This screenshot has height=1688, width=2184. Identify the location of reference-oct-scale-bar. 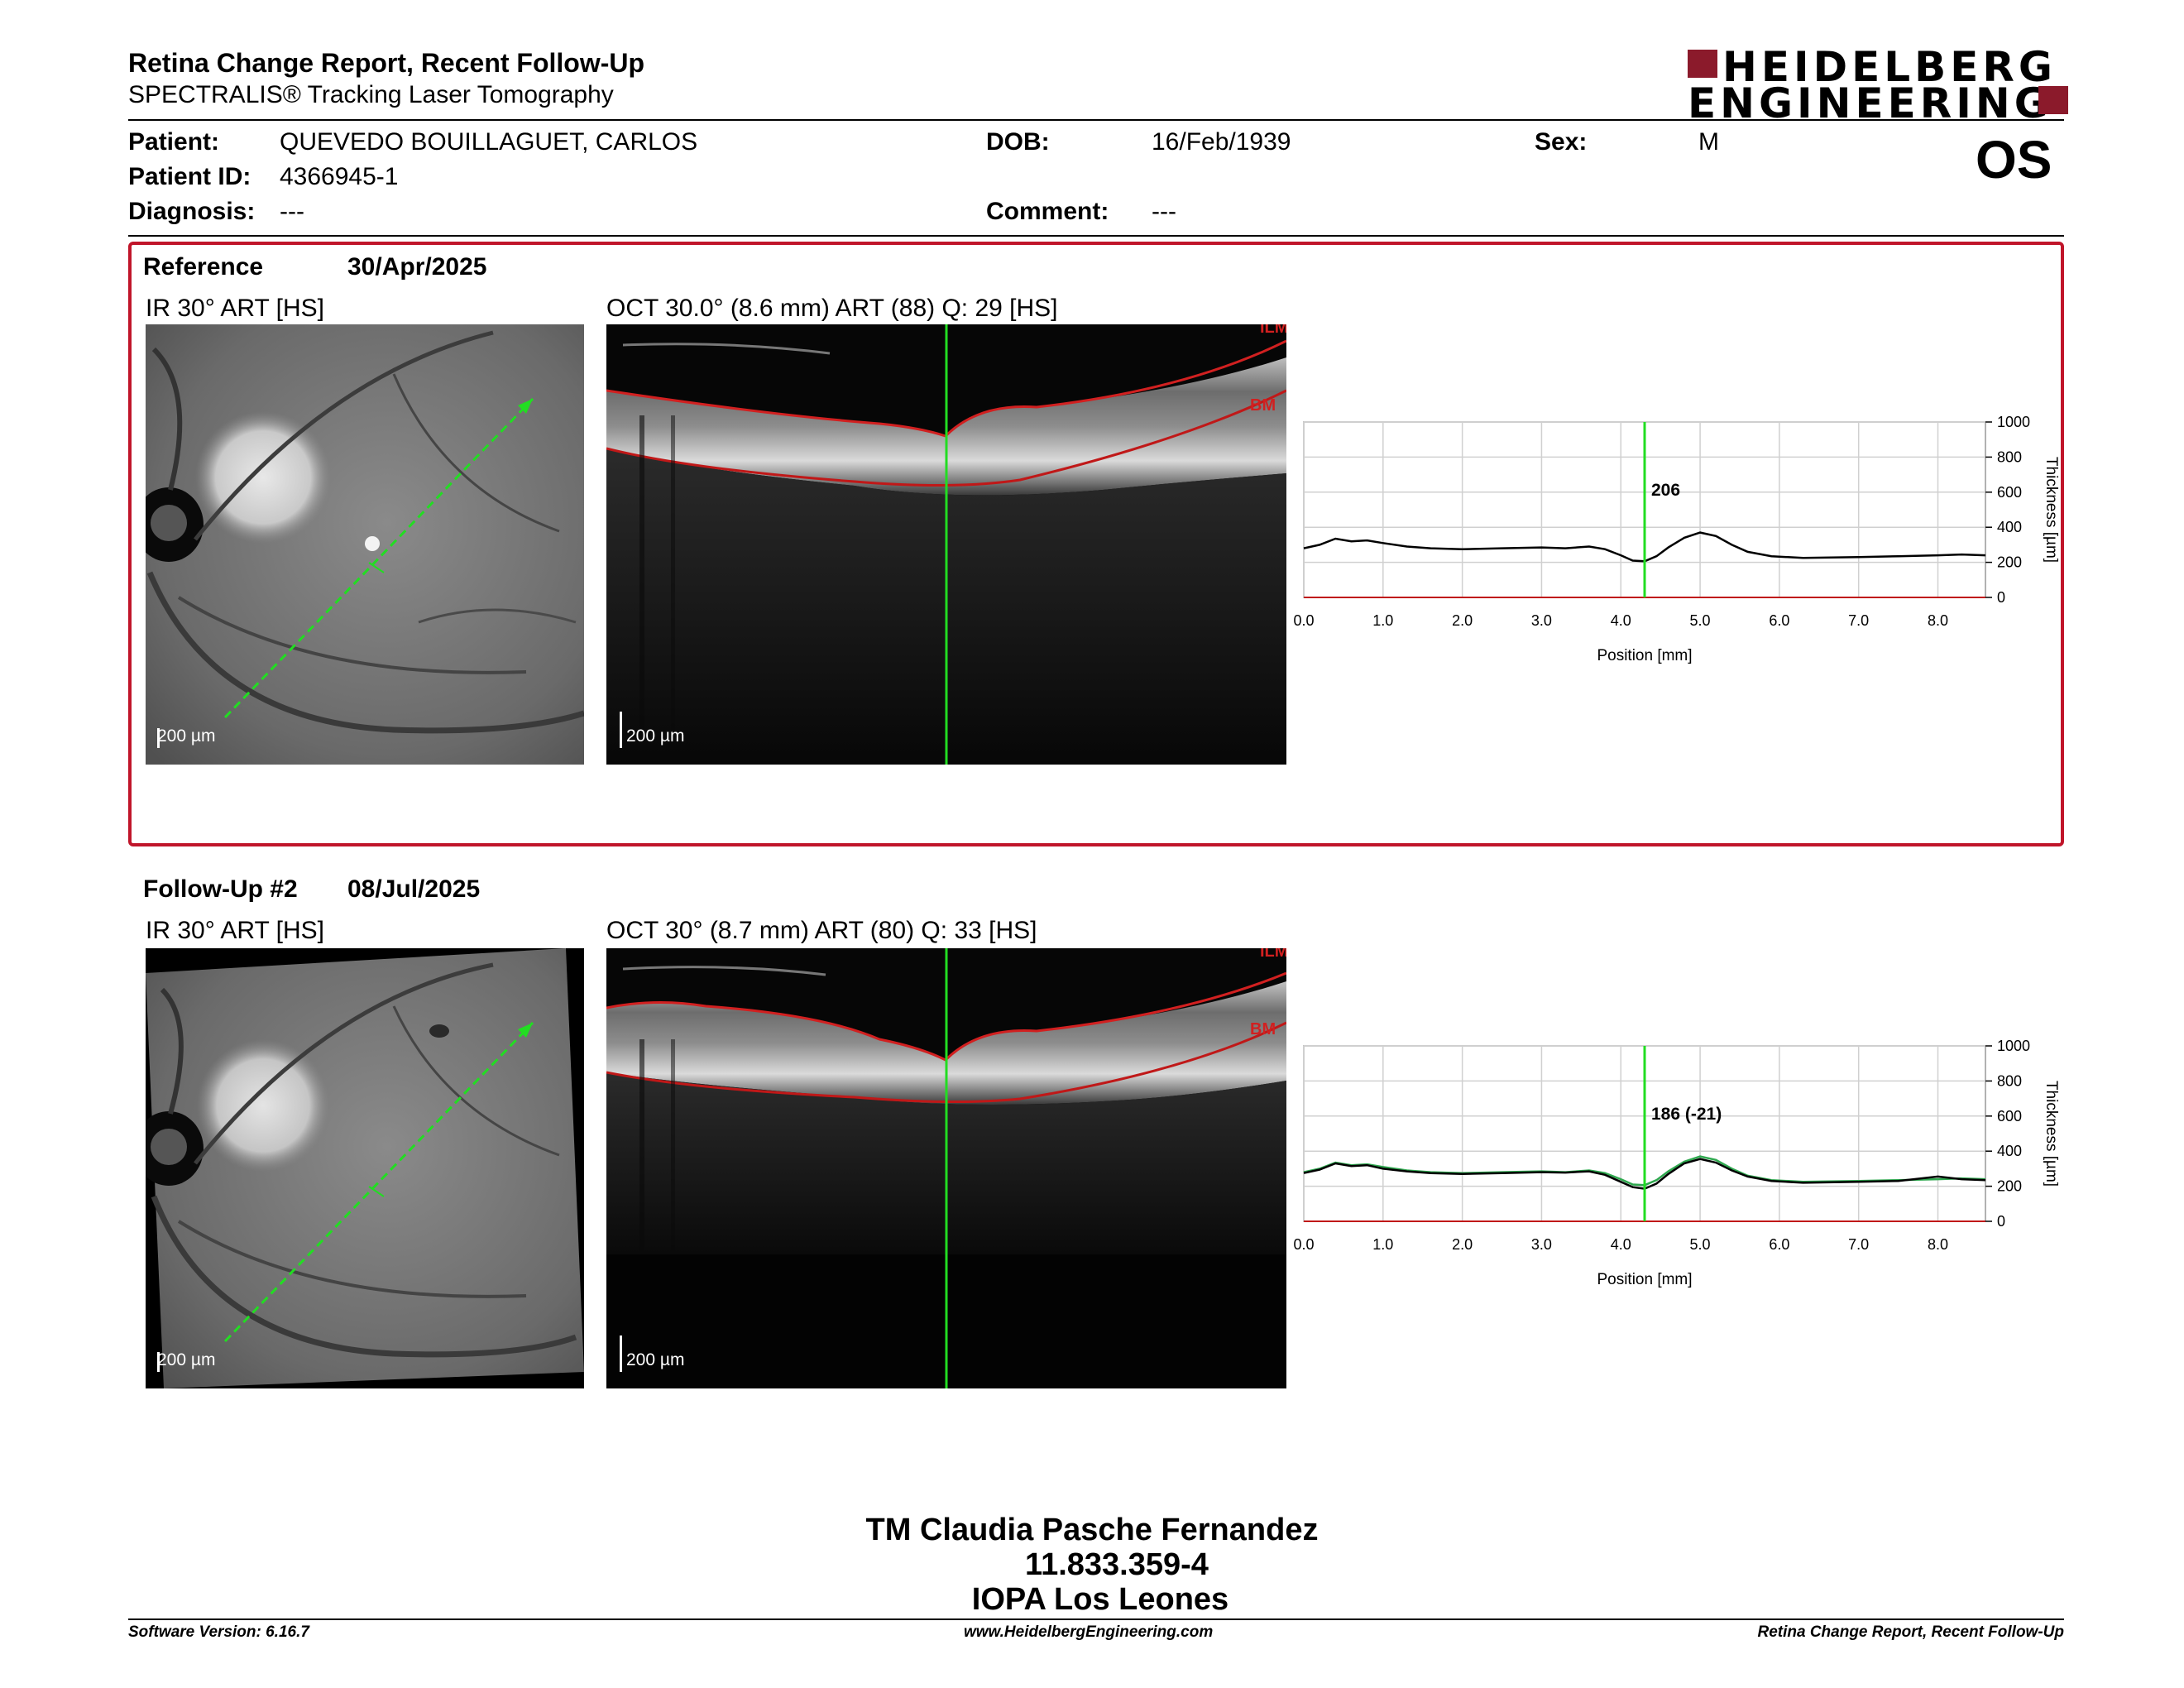
(621, 730).